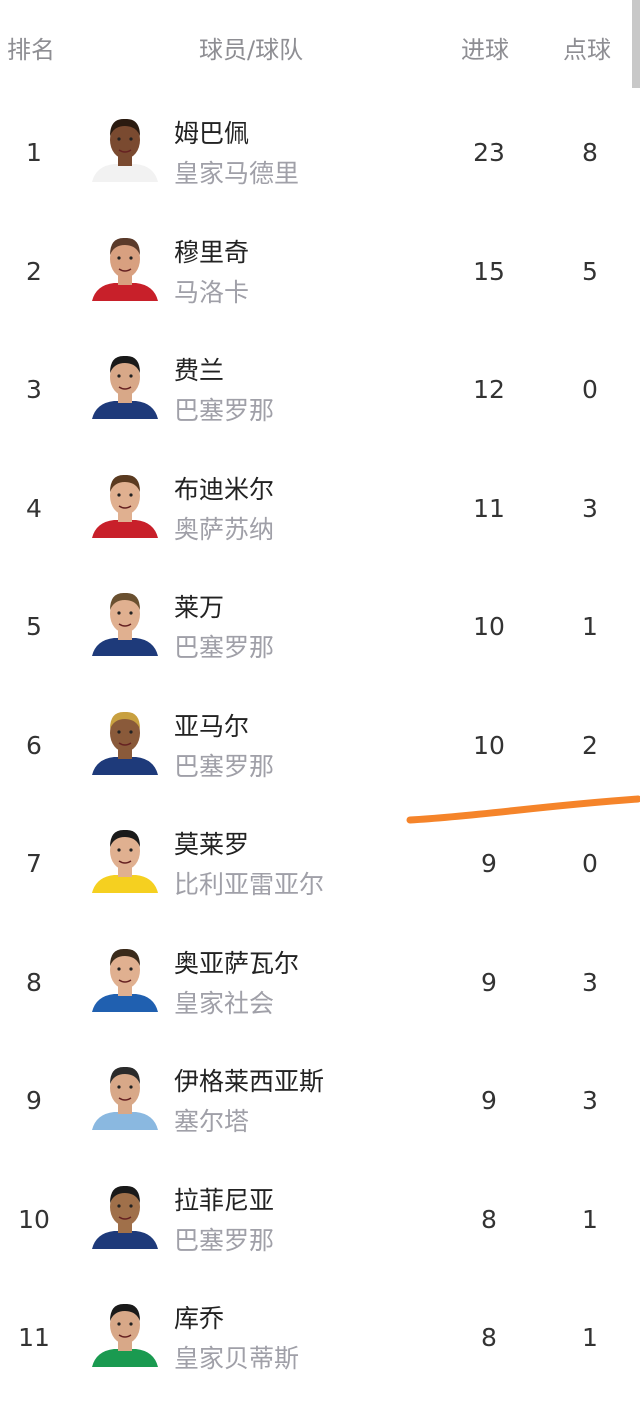  Describe the element at coordinates (224, 1003) in the screenshot. I see `team-name: 皇家社会` at that location.